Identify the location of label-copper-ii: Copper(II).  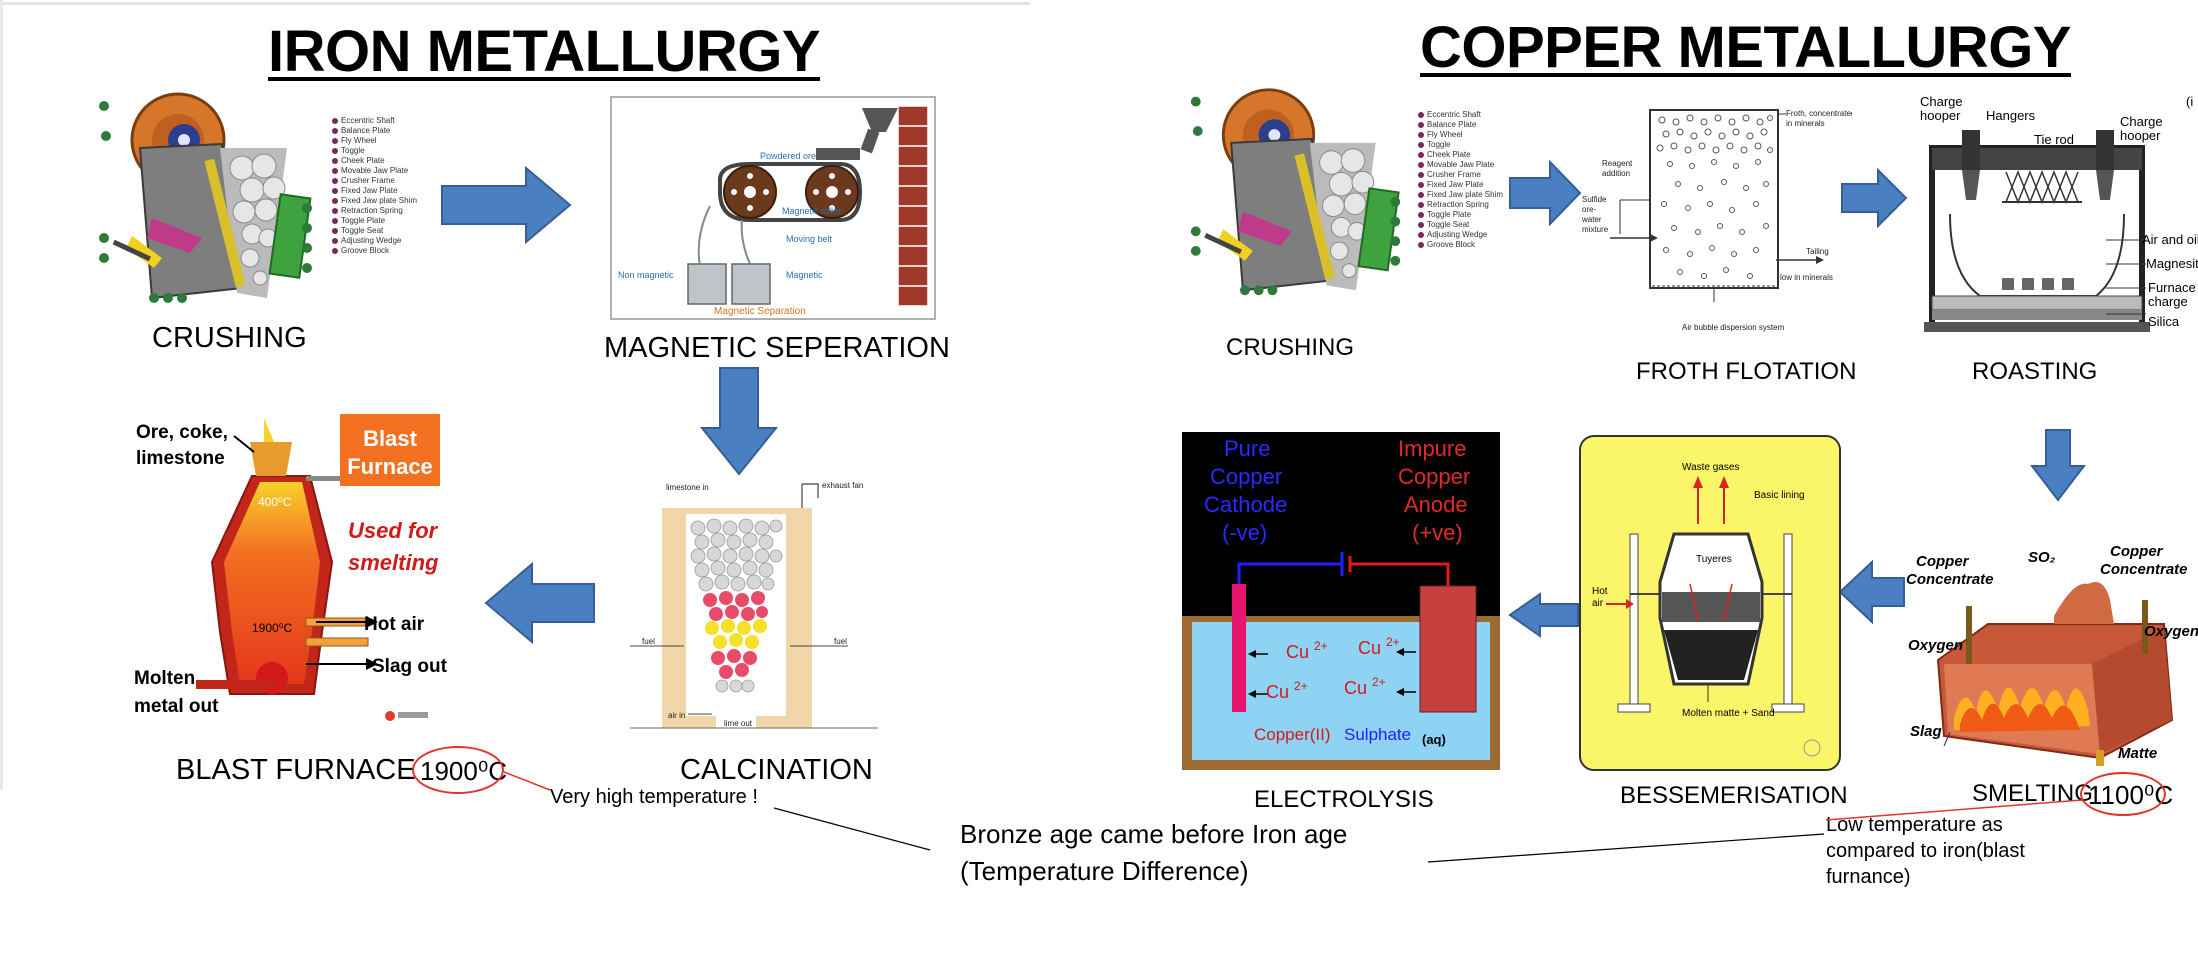
(1292, 734).